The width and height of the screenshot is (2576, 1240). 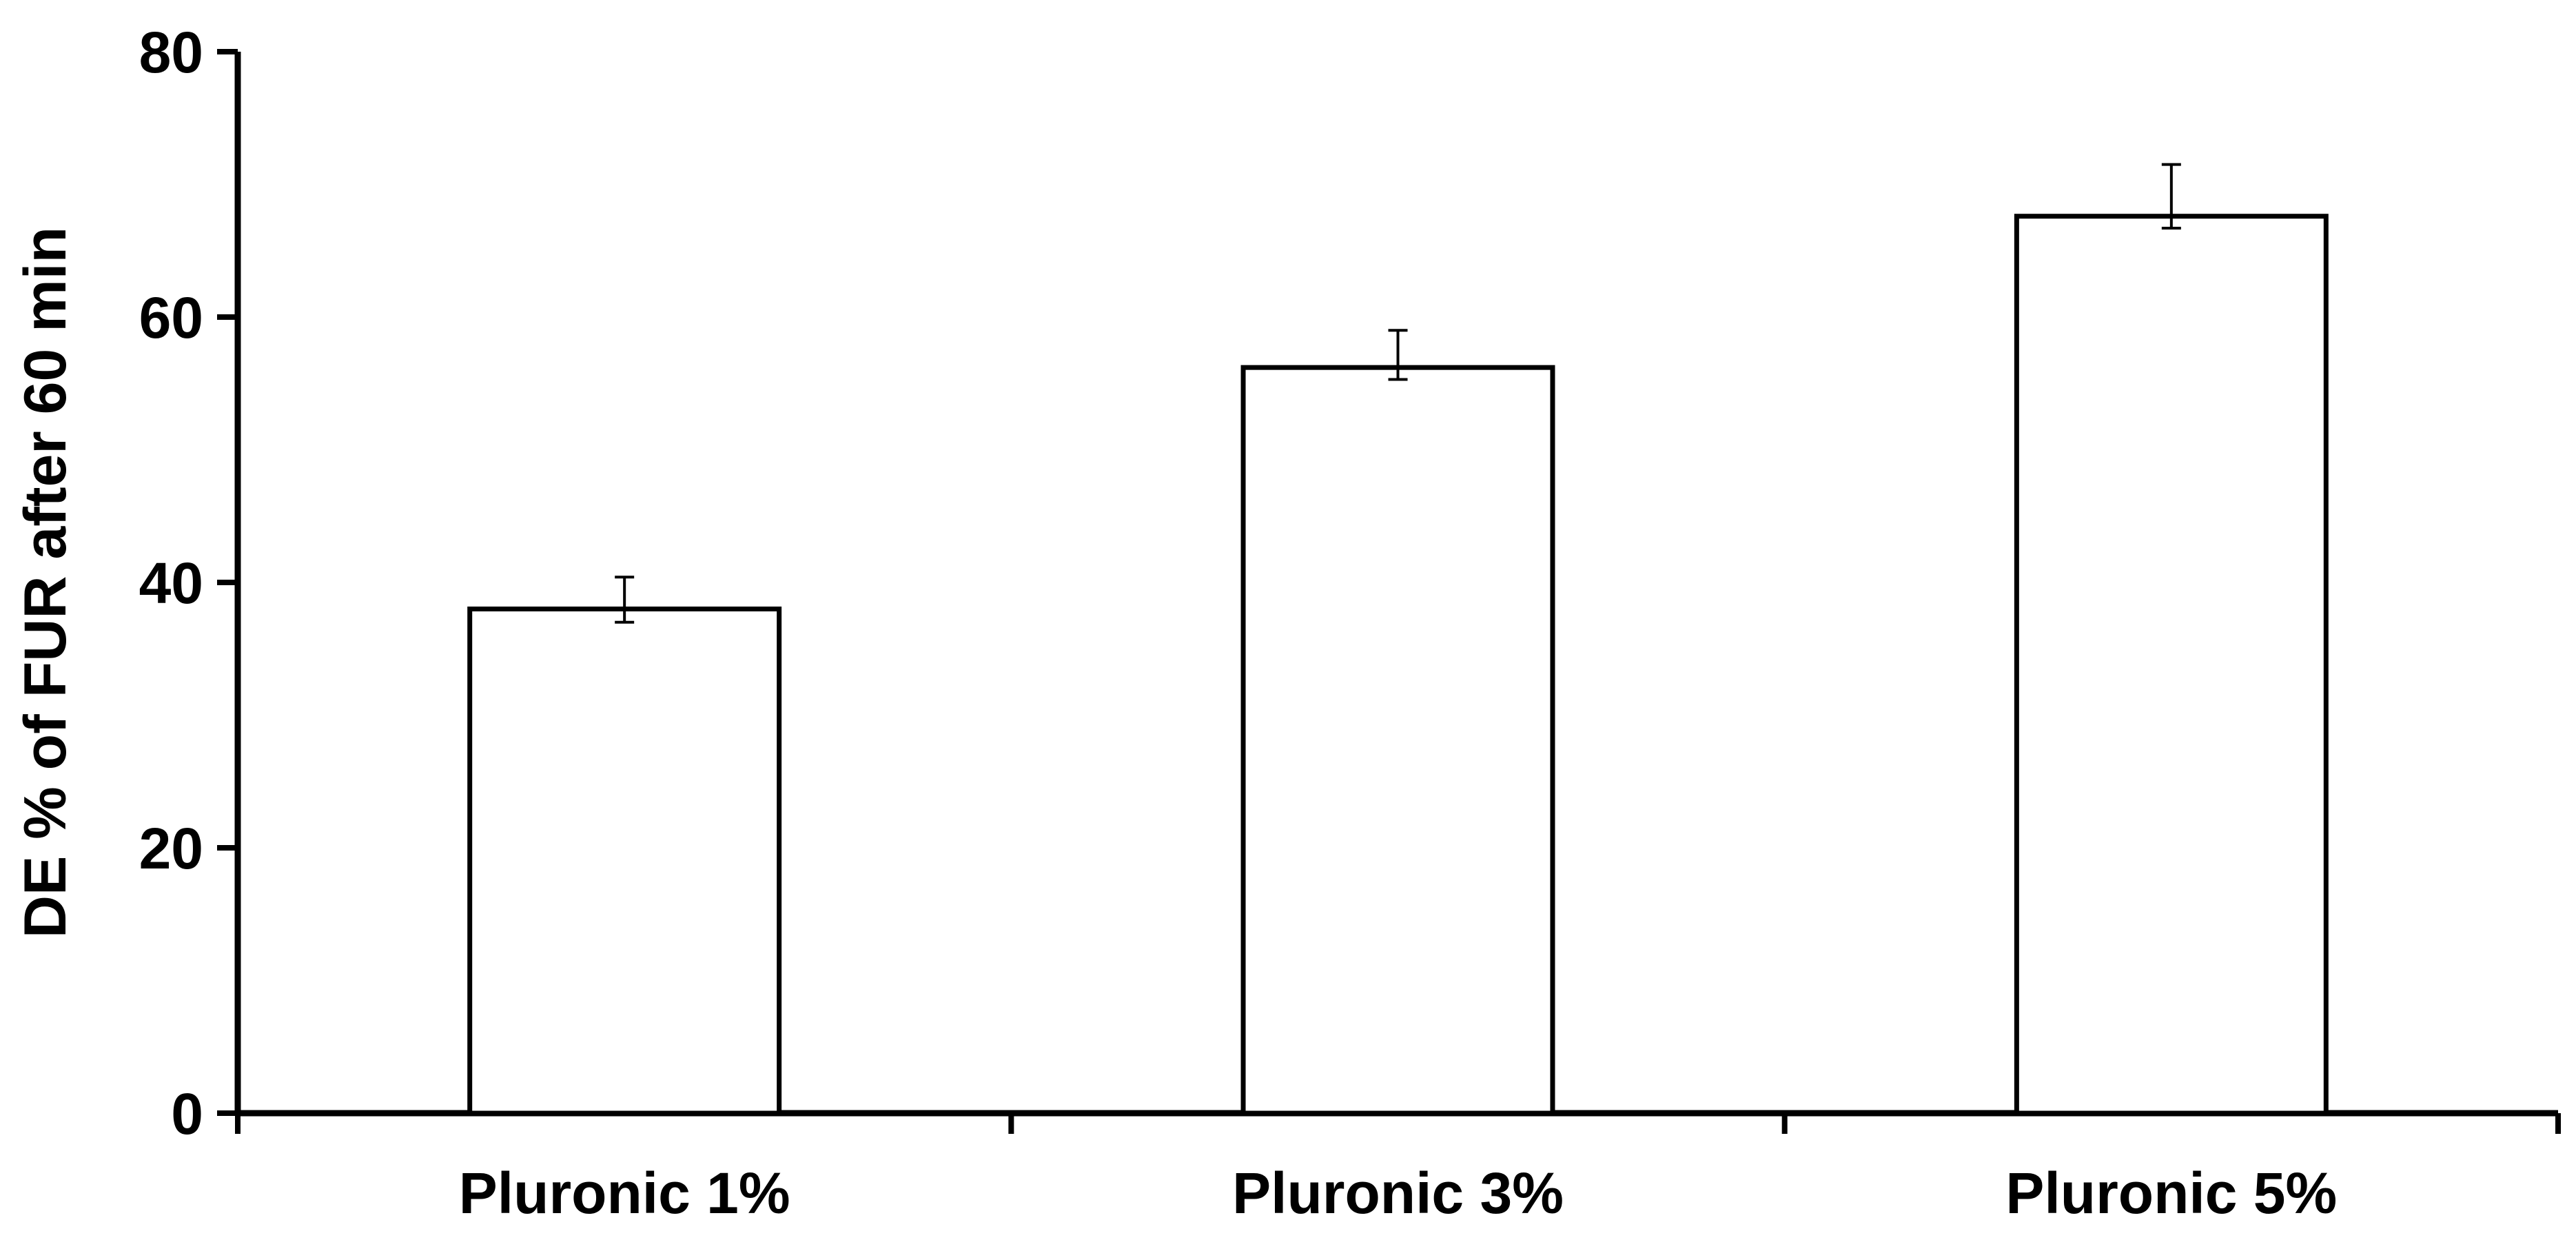 I want to click on x-axis: Pluronic 1% Pluronic 3% Pluronic 5%, so click(x=1398, y=1168).